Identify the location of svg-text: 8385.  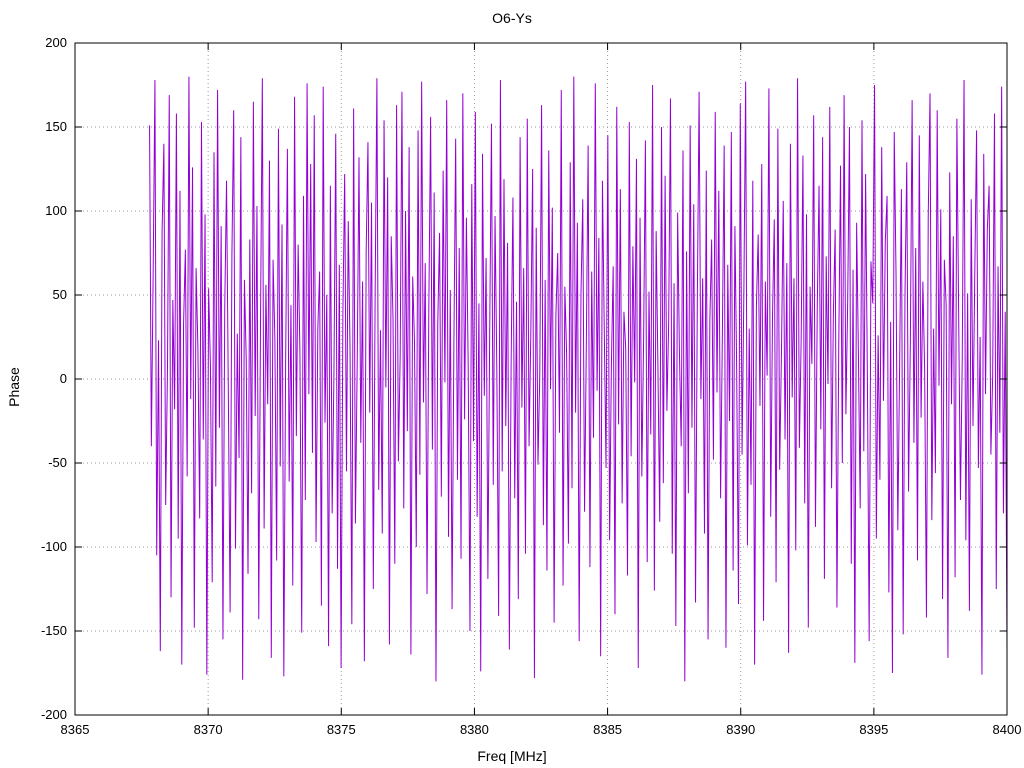
(607, 729).